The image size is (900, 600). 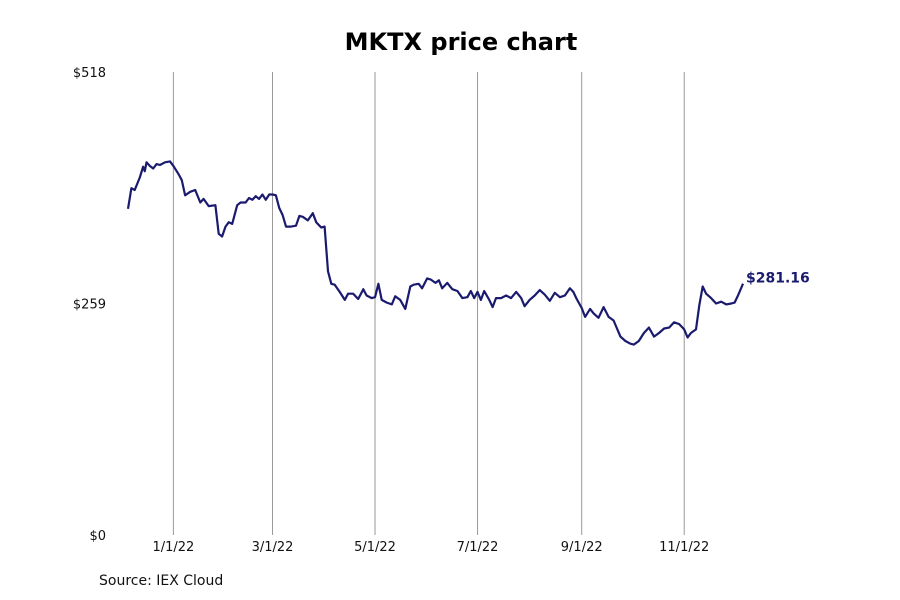 I want to click on y-tick-label: $259, so click(x=89, y=305).